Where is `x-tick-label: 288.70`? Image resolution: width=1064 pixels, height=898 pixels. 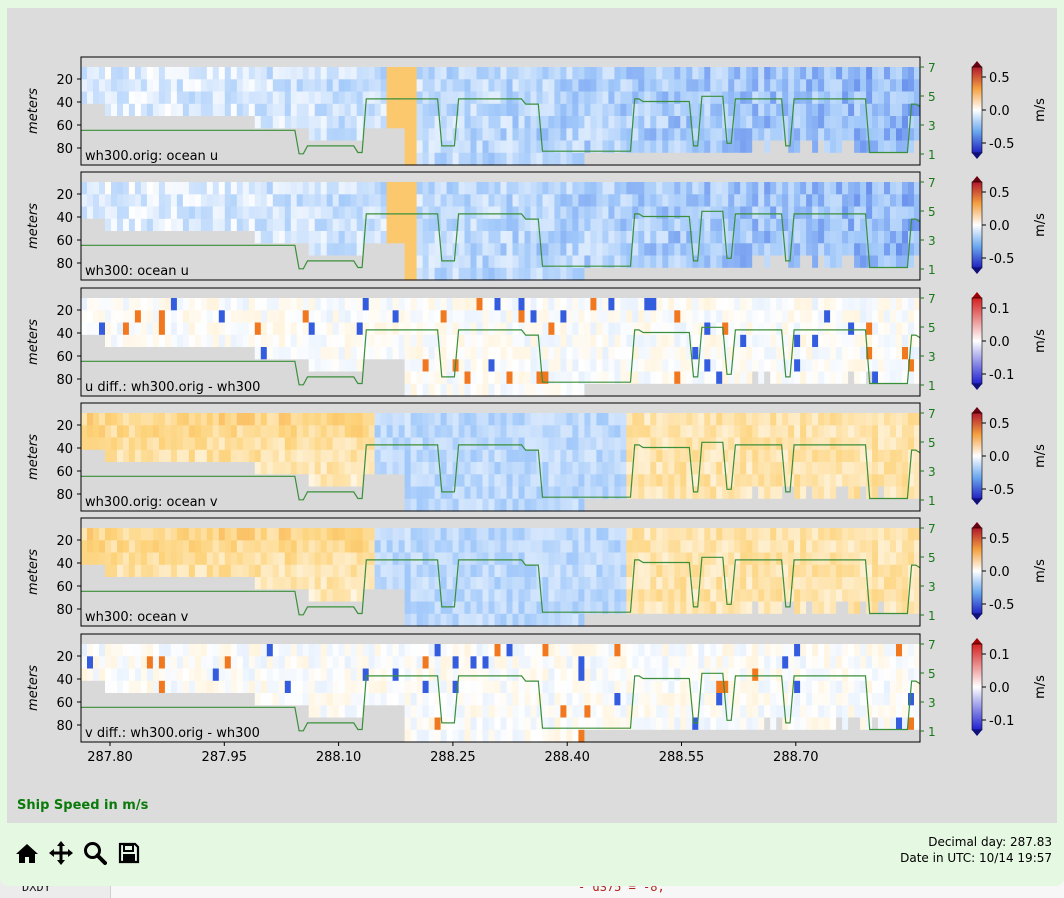
x-tick-label: 288.70 is located at coordinates (796, 757).